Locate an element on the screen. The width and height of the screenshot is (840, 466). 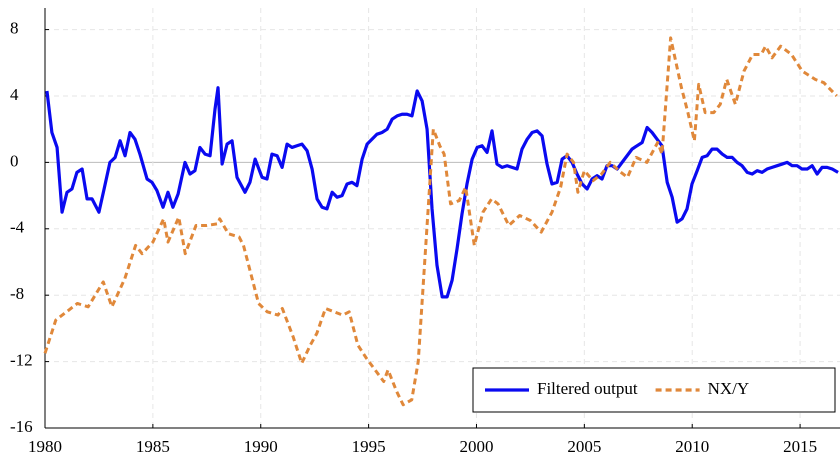
y-tick-label: -4 is located at coordinates (17, 227).